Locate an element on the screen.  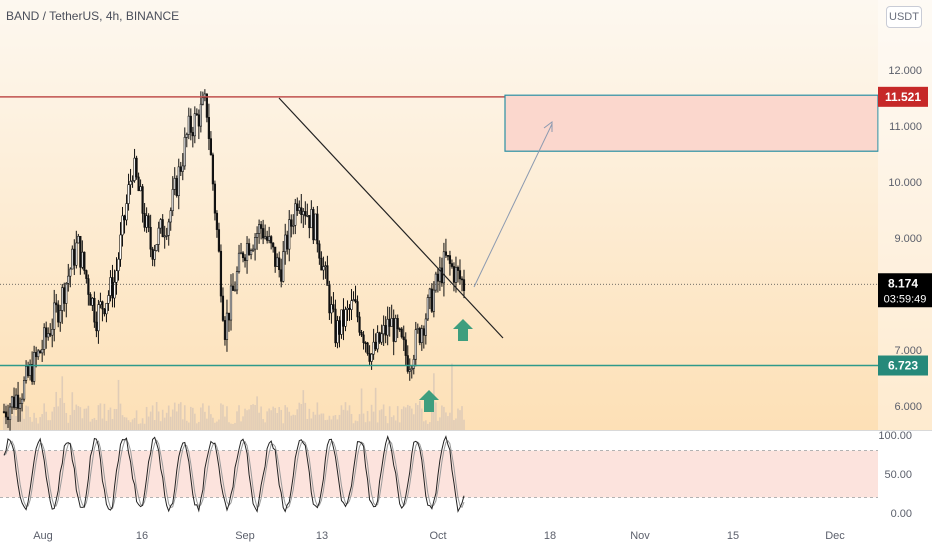
currency-button: USDT is located at coordinates (904, 17).